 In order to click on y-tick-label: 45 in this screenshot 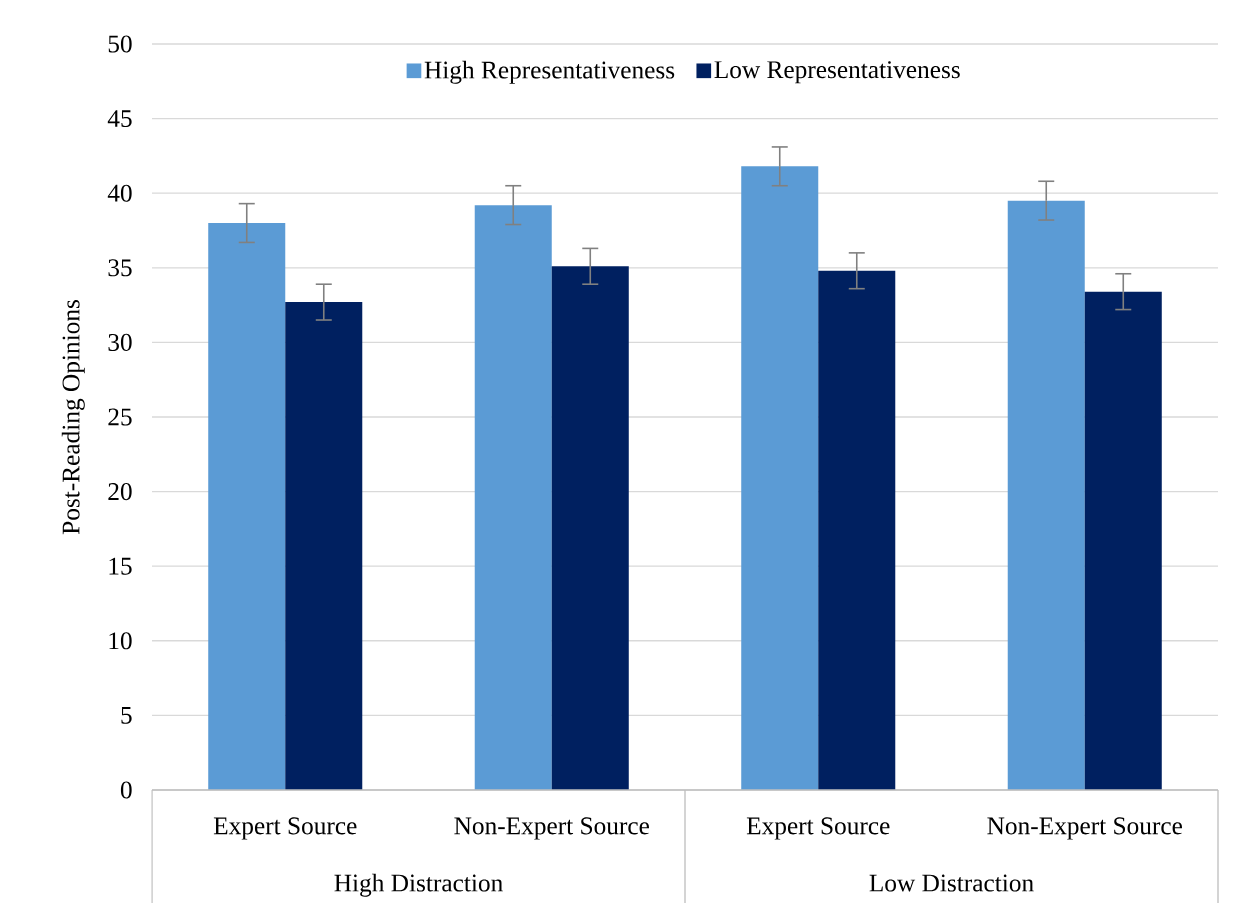, I will do `click(119, 119)`.